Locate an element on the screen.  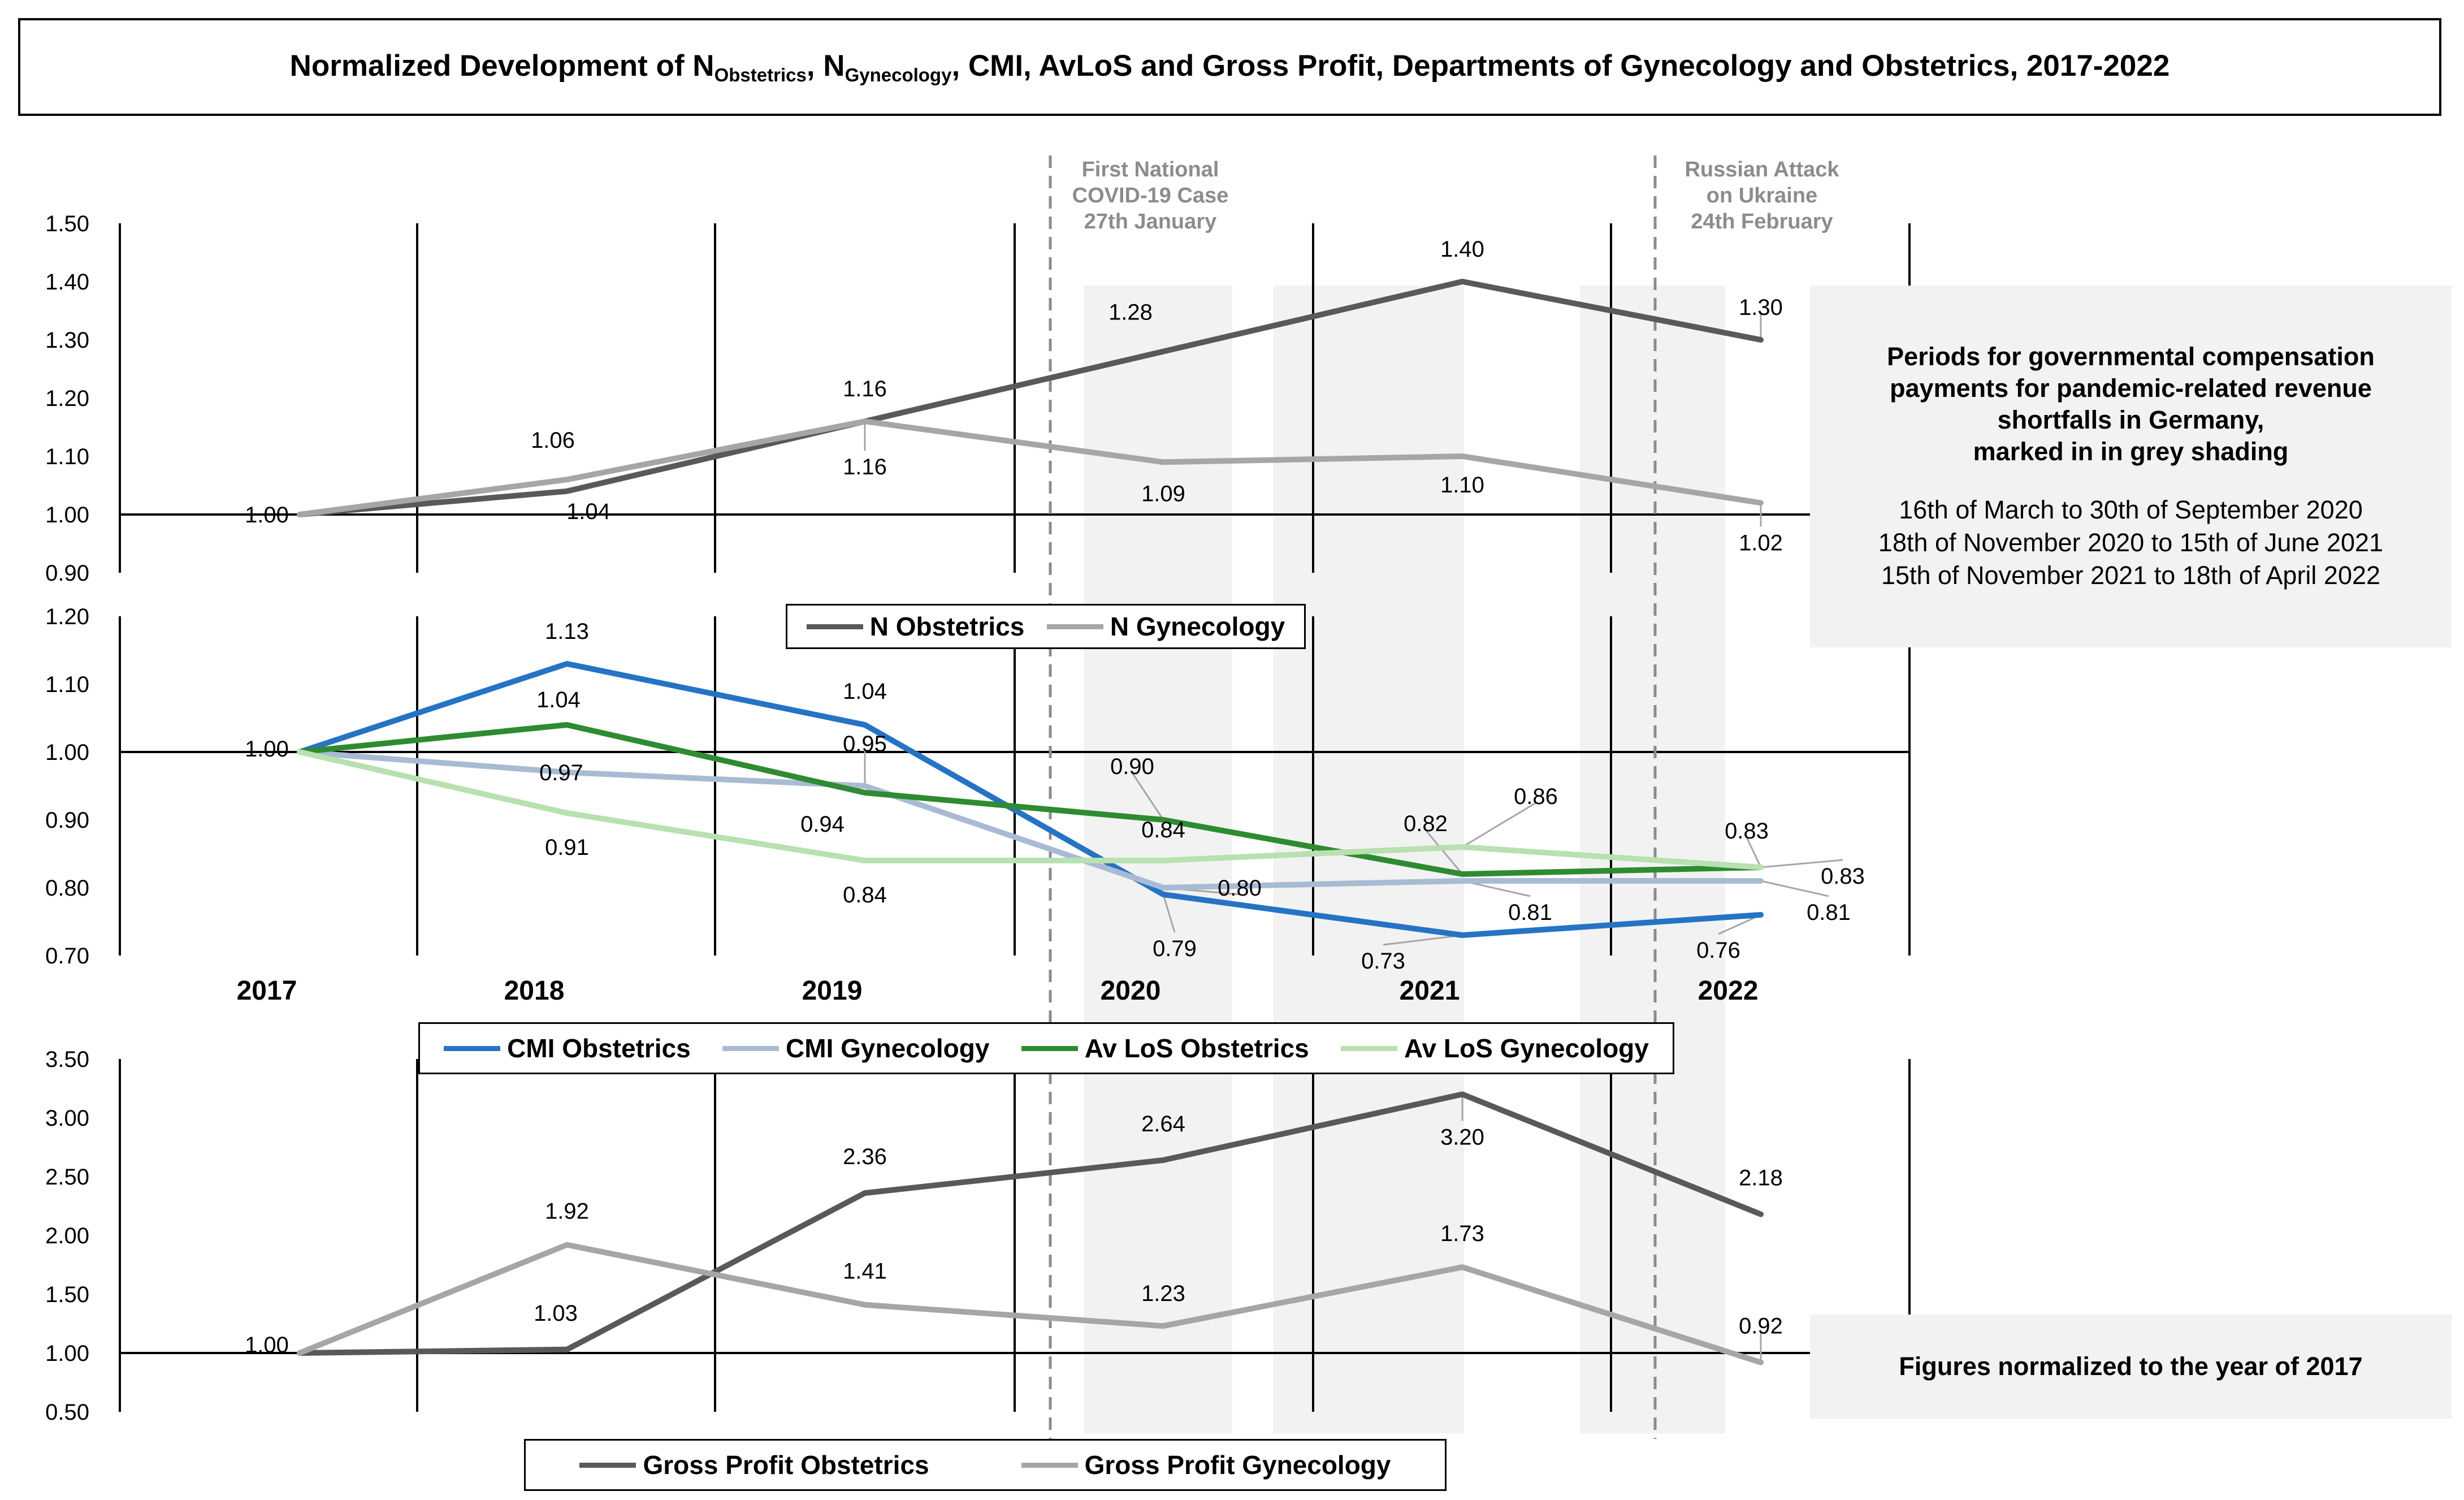
panel-1-y-tick-label: 1.00 is located at coordinates (67, 515).